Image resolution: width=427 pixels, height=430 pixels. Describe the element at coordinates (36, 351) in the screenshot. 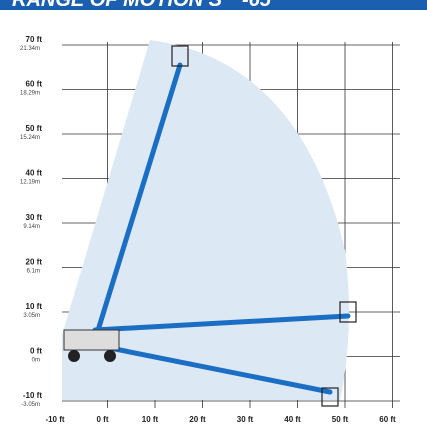

I see `y-label-ft: 0 ft` at that location.